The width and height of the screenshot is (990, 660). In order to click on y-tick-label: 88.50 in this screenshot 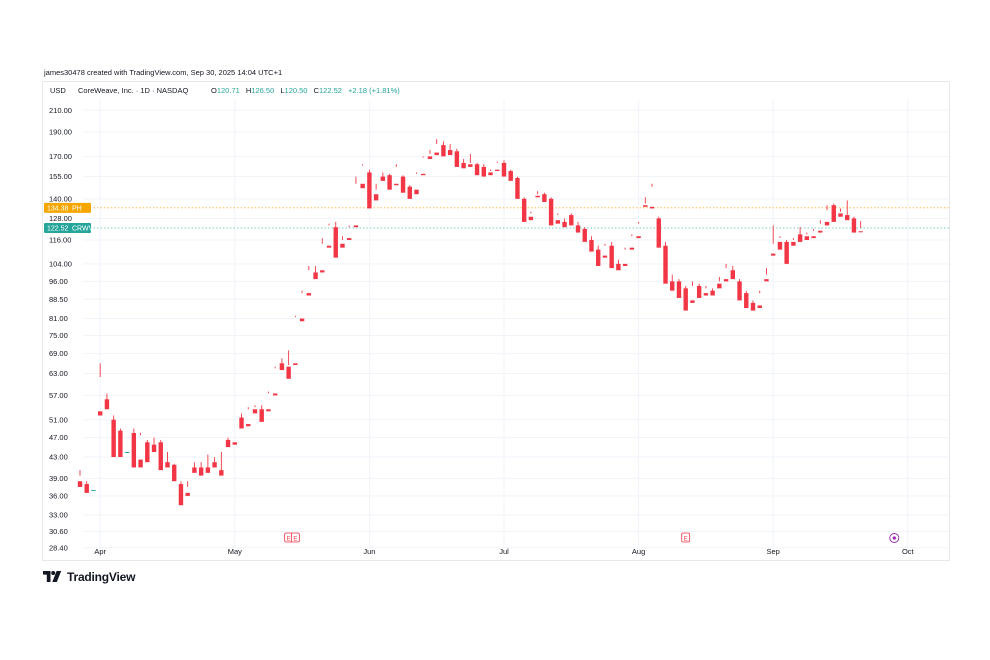, I will do `click(58, 299)`.